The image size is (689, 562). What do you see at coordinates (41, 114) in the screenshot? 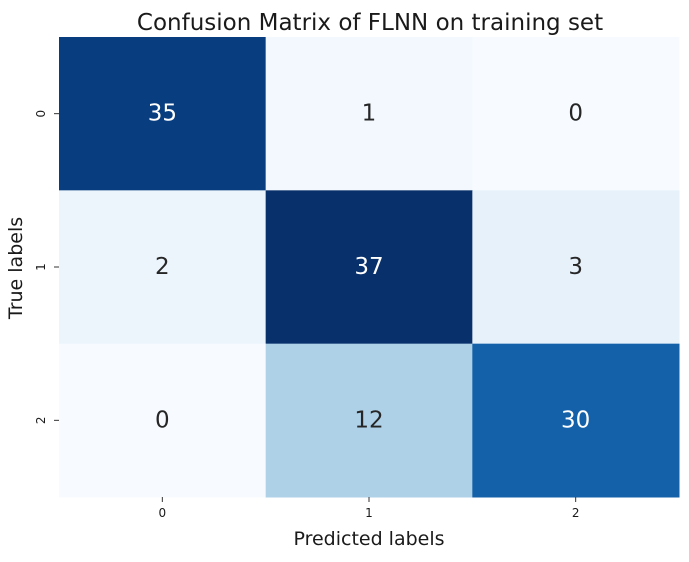
I see `y-tick-label-0: 0` at bounding box center [41, 114].